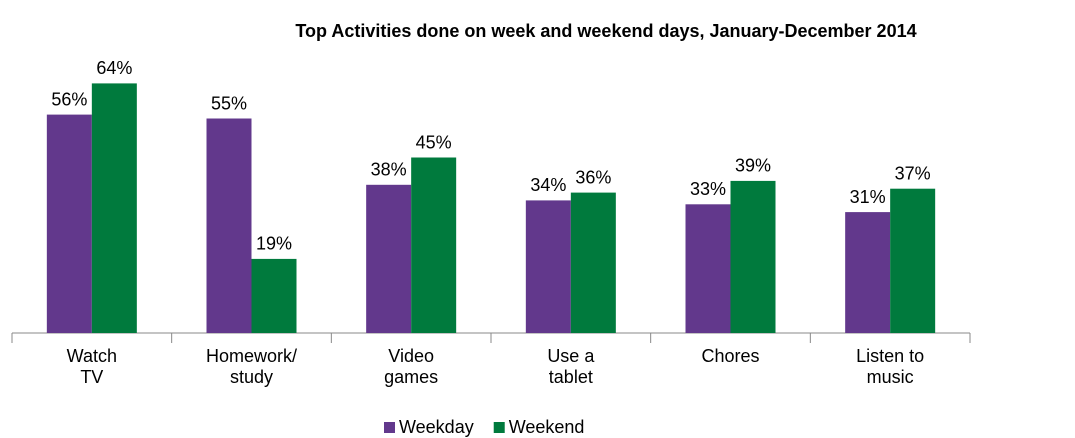 Image resolution: width=1075 pixels, height=438 pixels. What do you see at coordinates (92, 356) in the screenshot?
I see `x-tick-label: Watch` at bounding box center [92, 356].